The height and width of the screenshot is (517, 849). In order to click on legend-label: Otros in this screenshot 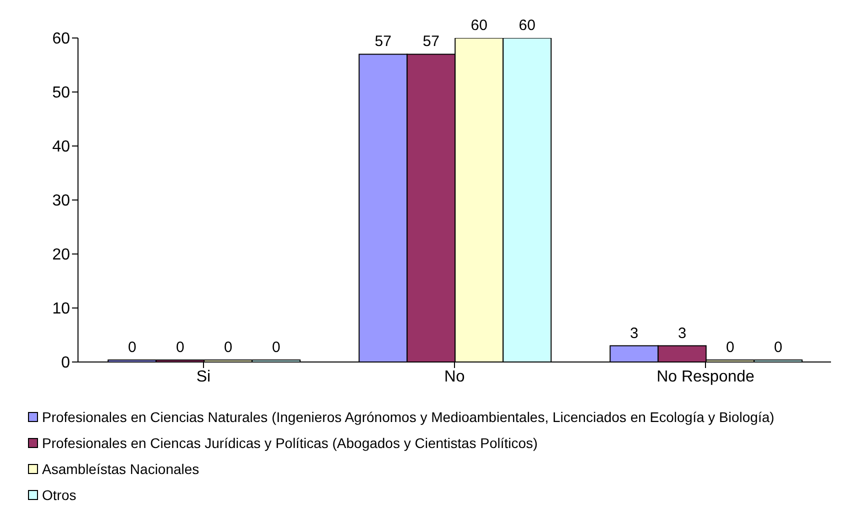, I will do `click(59, 495)`.